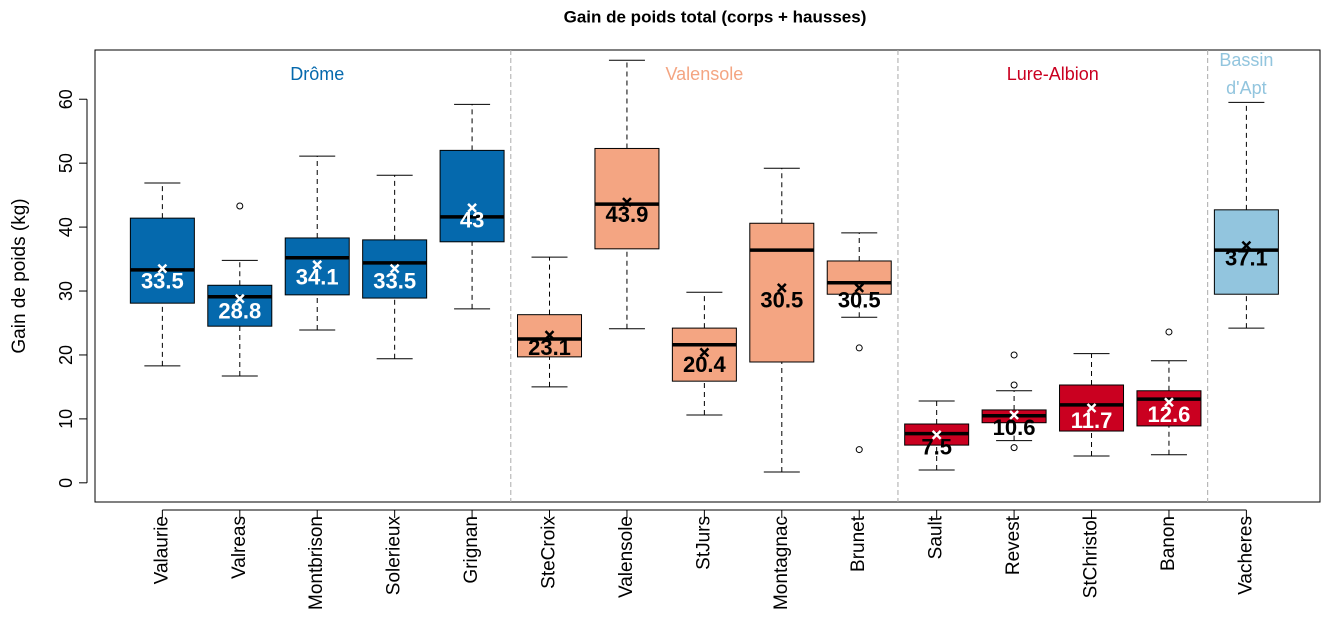  Describe the element at coordinates (317, 277) in the screenshot. I see `mean-label: 34.1` at that location.